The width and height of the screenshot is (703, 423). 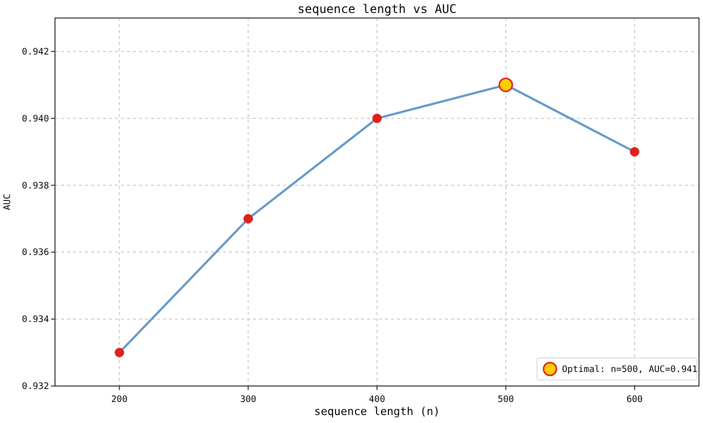 I want to click on x-tick-label: 300, so click(x=248, y=400).